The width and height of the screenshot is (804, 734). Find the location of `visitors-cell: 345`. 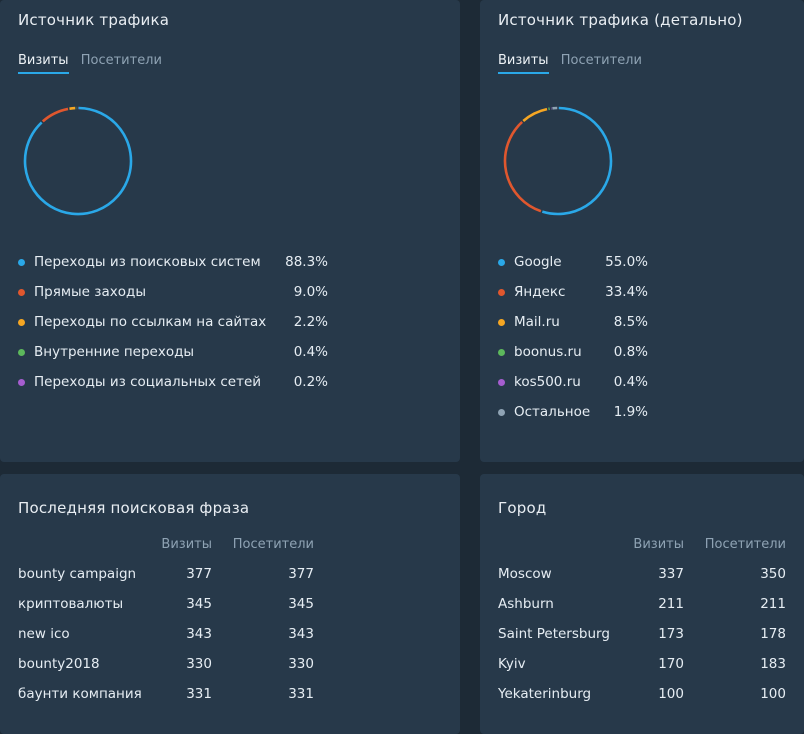

visitors-cell: 345 is located at coordinates (266, 604).